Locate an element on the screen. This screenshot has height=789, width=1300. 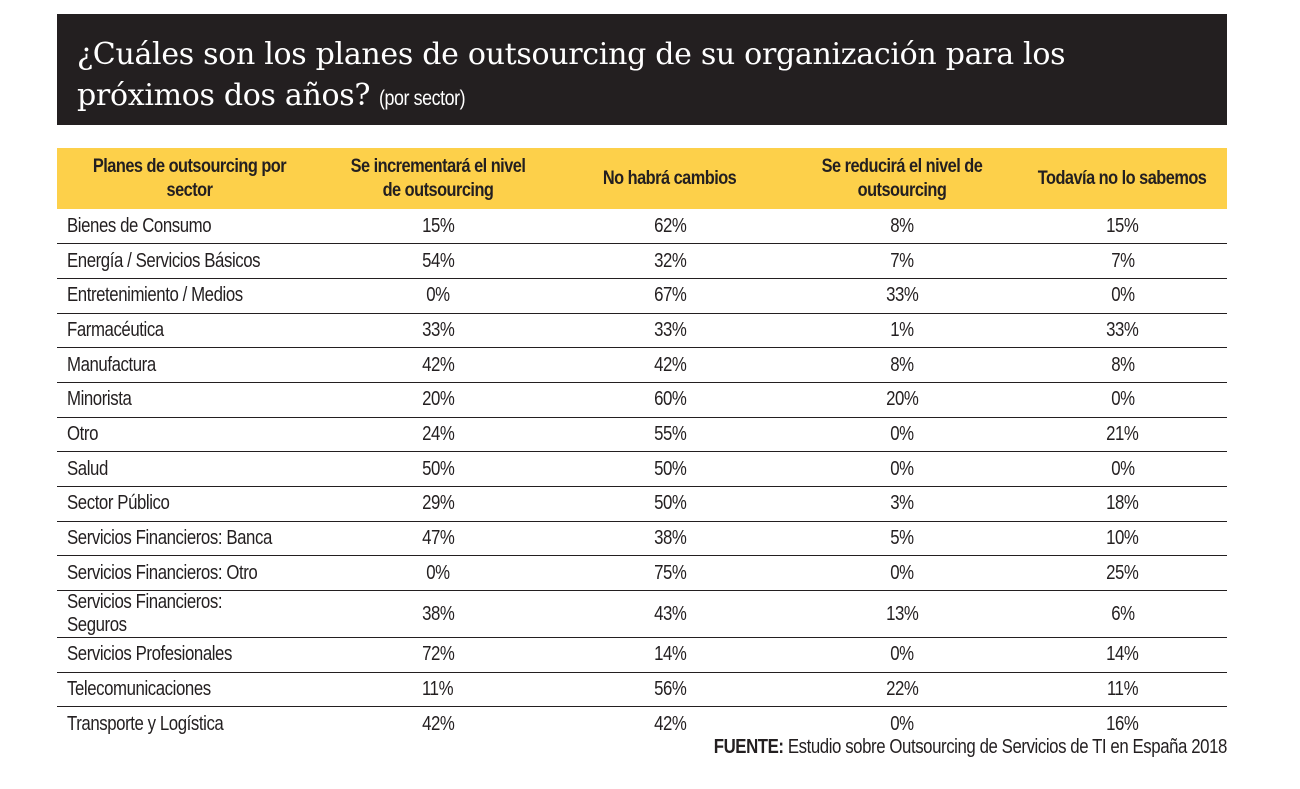
percentage-cell: 16% is located at coordinates (1122, 724).